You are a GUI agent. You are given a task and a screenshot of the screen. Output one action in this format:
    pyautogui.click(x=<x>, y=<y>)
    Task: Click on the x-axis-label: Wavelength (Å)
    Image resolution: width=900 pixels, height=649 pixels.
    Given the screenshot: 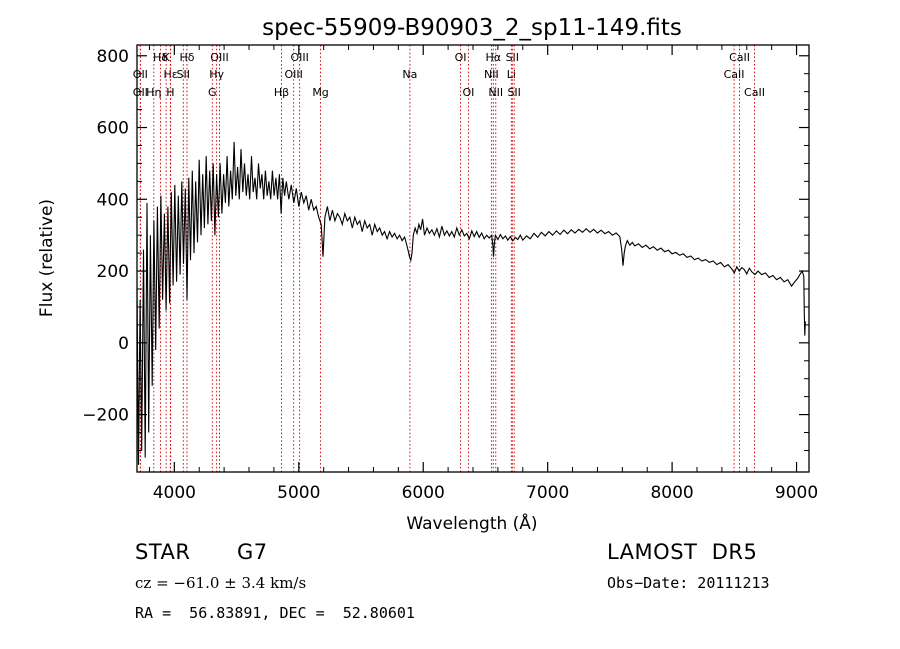 What is the action you would take?
    pyautogui.click(x=471, y=523)
    